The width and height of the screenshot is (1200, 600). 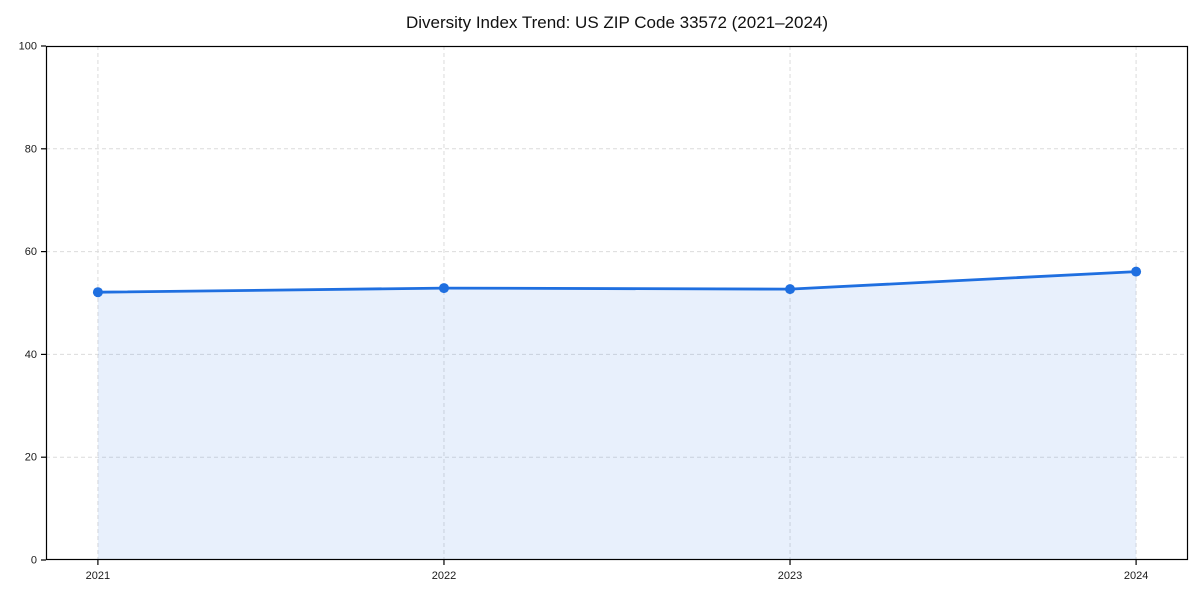 I want to click on data-point-2023, so click(x=790, y=289).